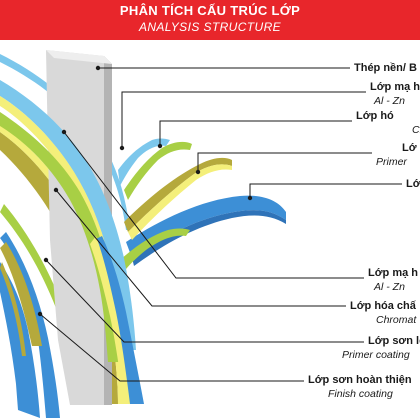 The width and height of the screenshot is (420, 420). I want to click on left-strip-primer-front, so click(13, 309).